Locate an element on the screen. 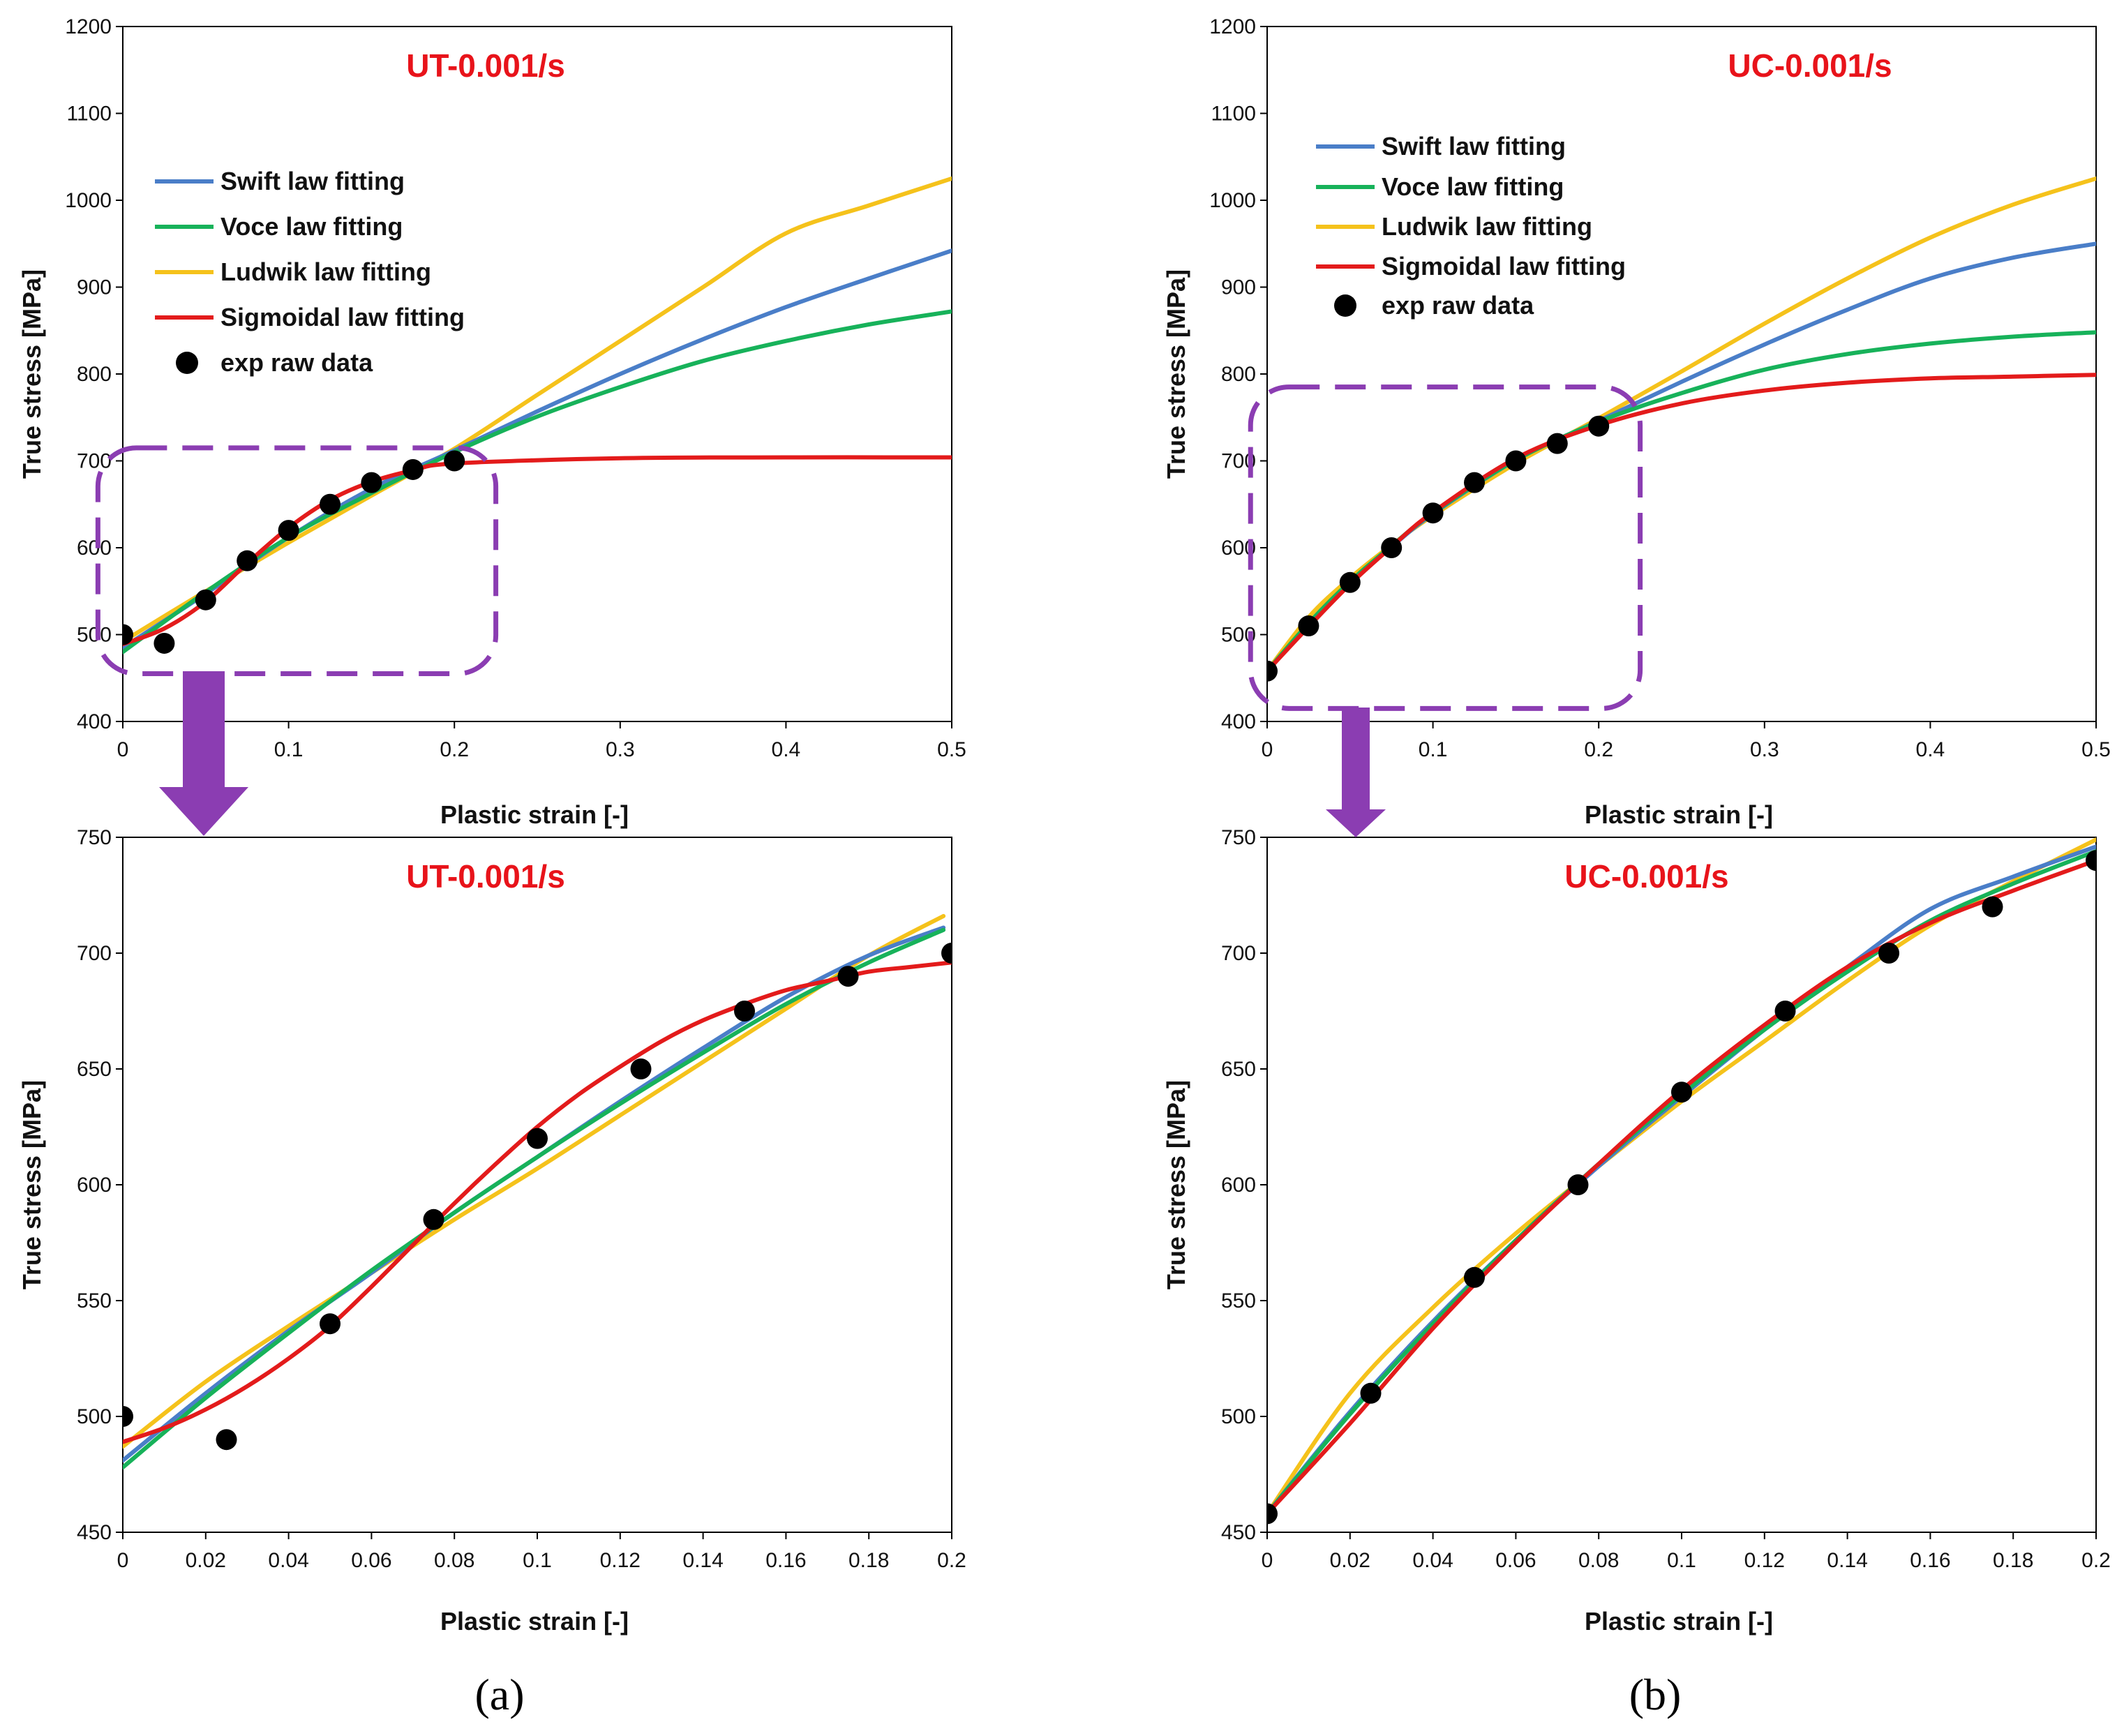 The width and height of the screenshot is (2124, 1736). sigmoidal-fit-line is located at coordinates (537, 1202).